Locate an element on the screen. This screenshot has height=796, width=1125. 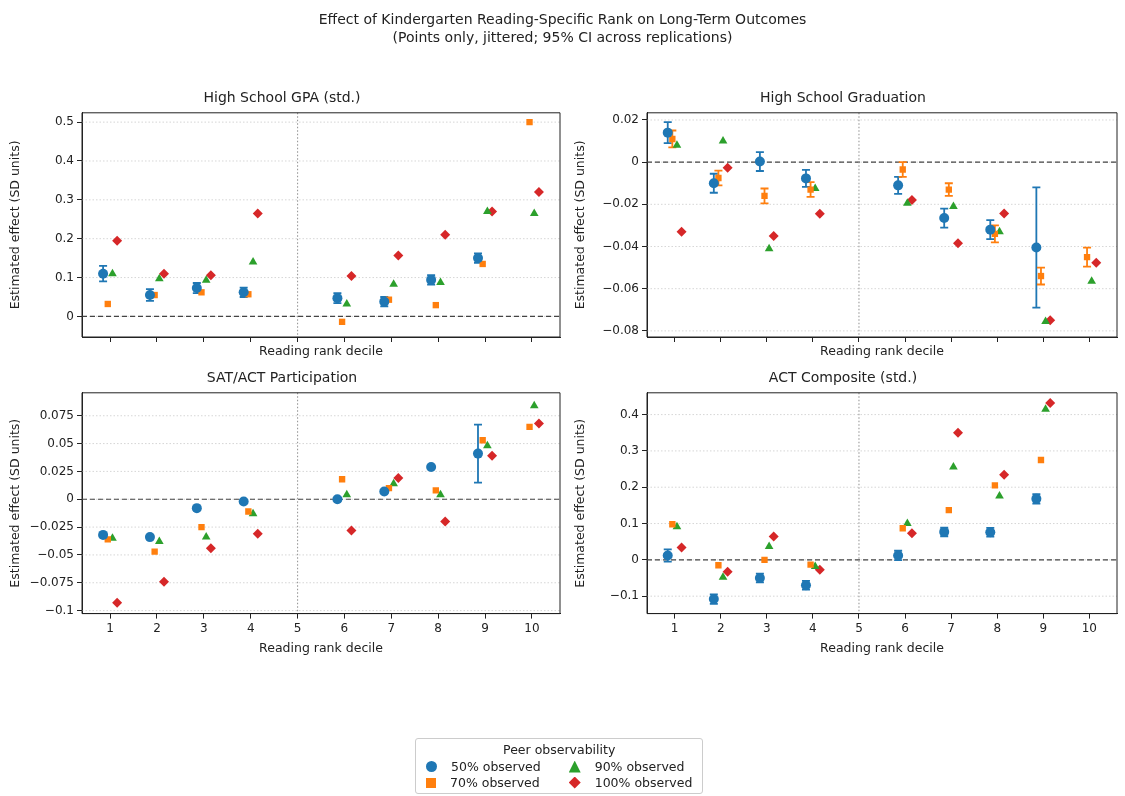
legend-title: Peer observability is located at coordinates (559, 749).